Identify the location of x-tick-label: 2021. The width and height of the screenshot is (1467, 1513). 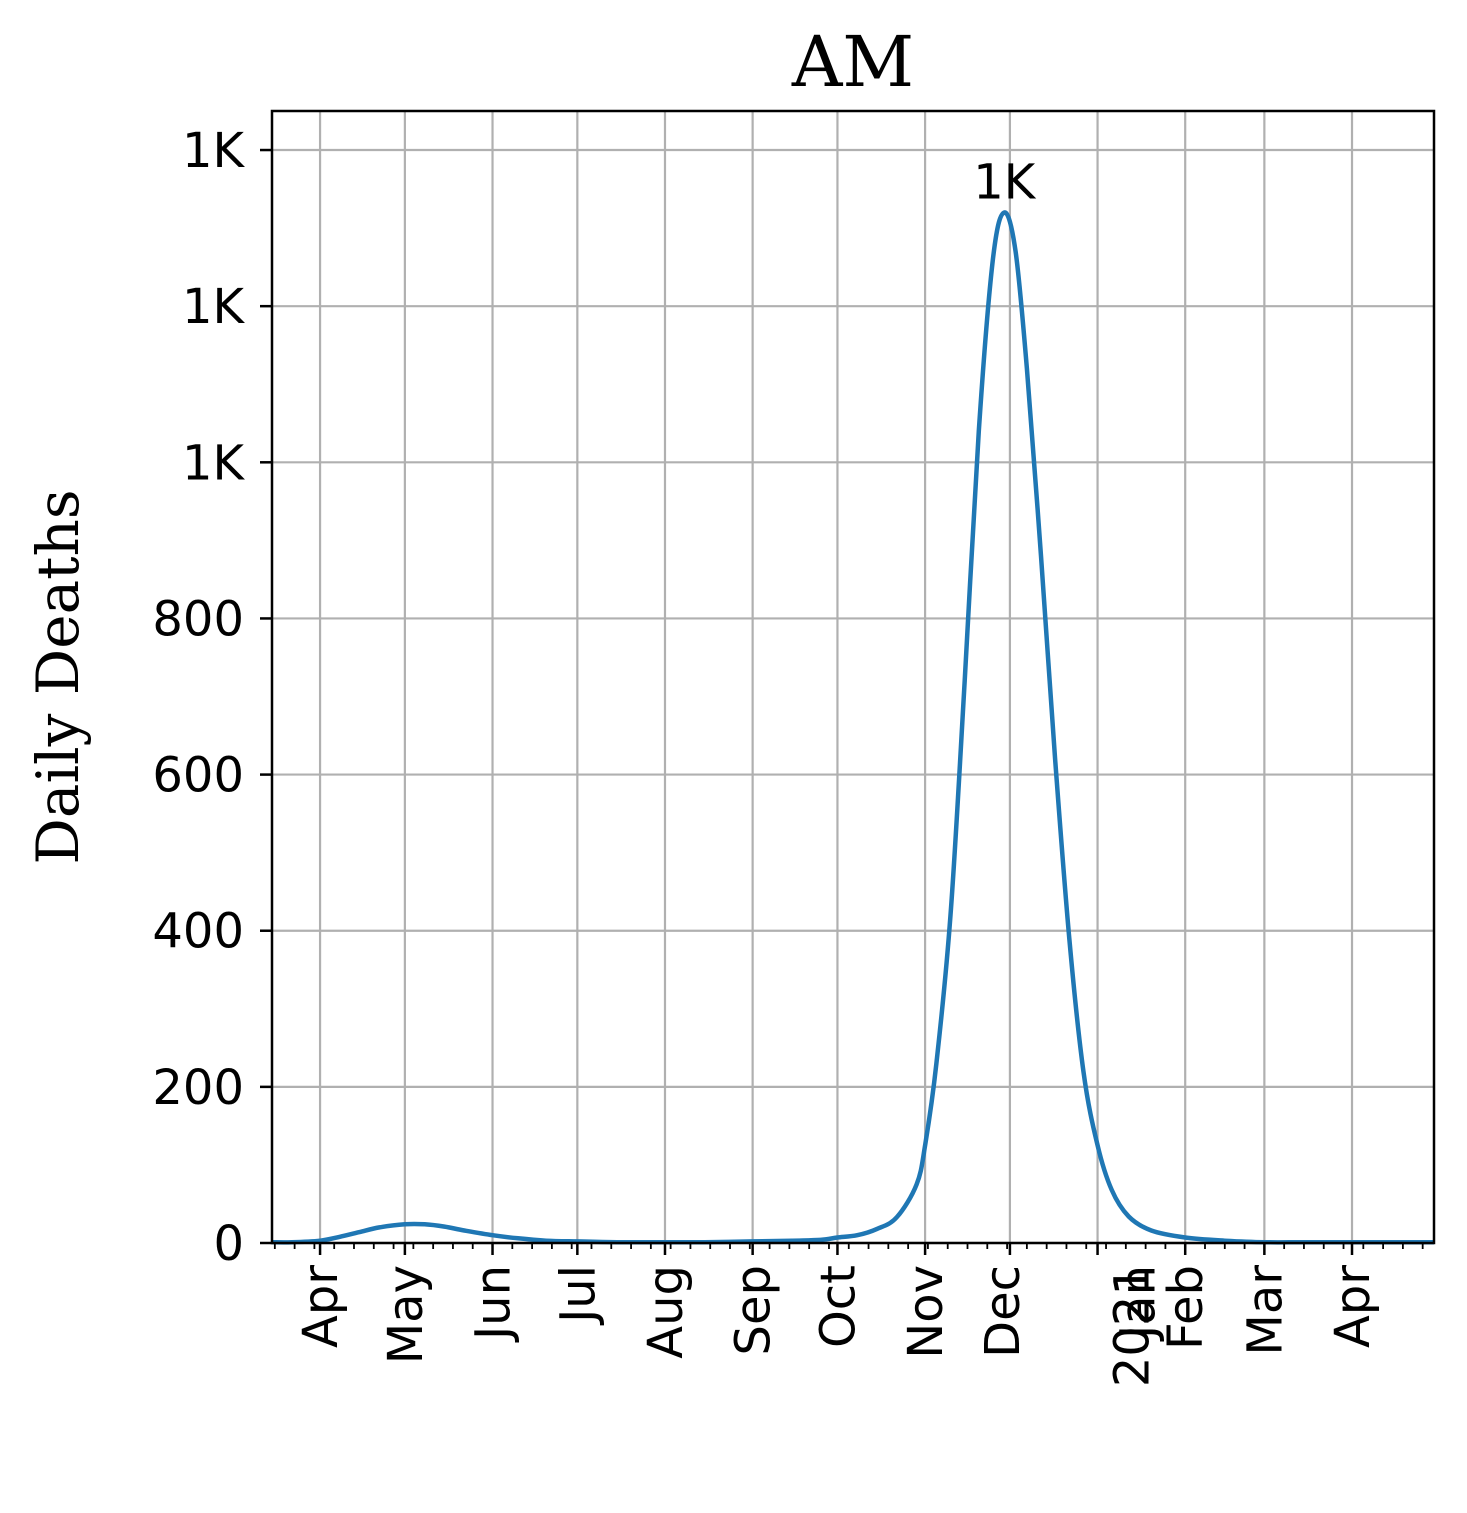
(1133, 1326).